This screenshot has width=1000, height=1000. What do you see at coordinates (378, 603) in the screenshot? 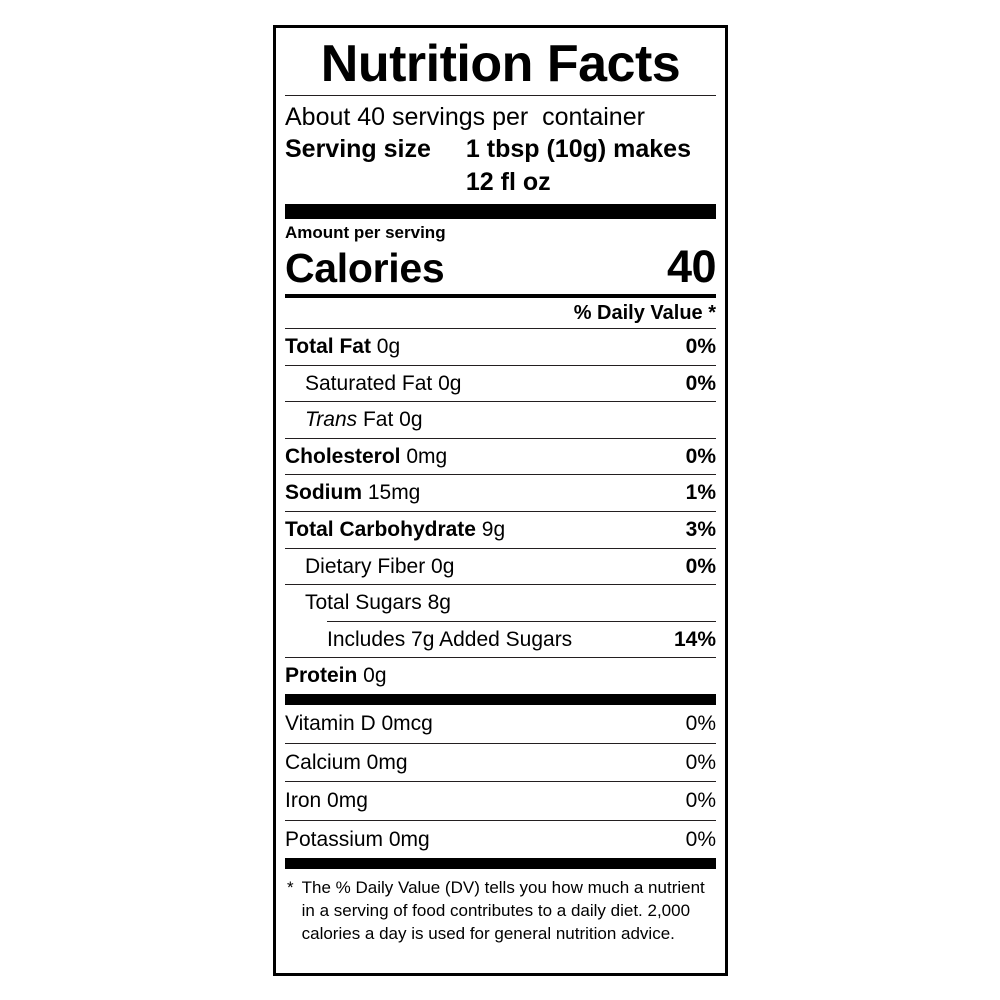
I see `nutrient-name: Total Sugars 8g` at bounding box center [378, 603].